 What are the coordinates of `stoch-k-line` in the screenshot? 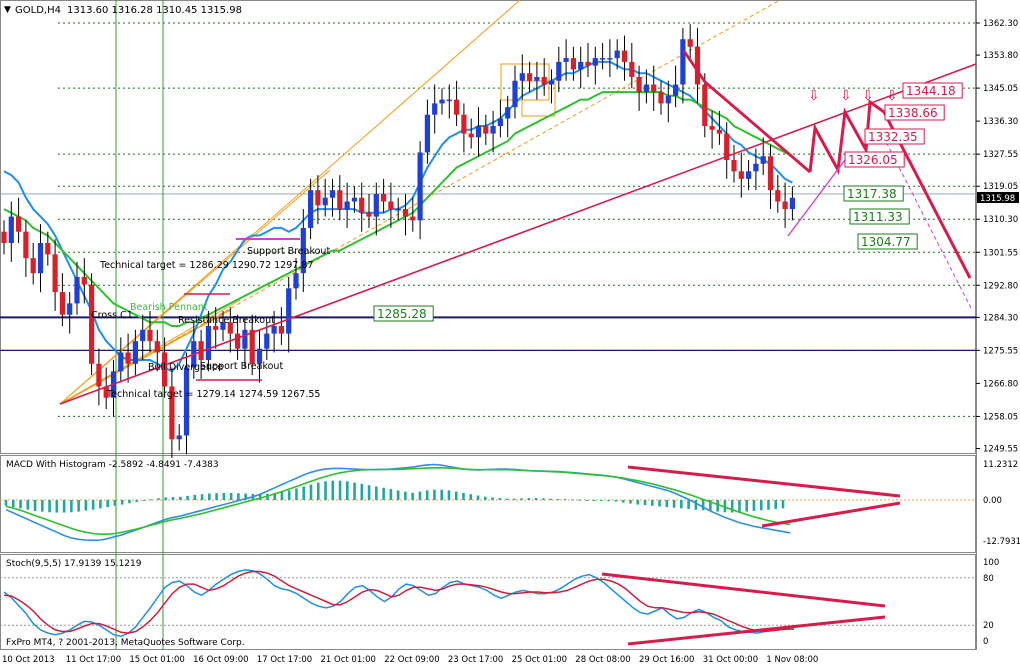 It's located at (399, 603).